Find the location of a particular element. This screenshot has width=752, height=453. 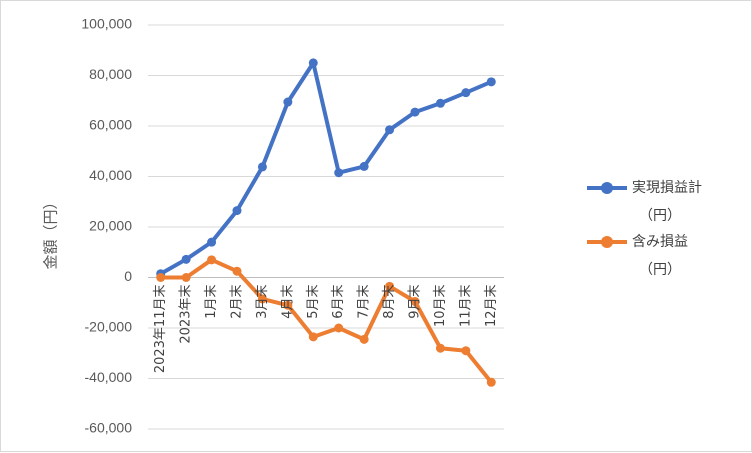

y-axis-title: 金額（円） is located at coordinates (51, 231).